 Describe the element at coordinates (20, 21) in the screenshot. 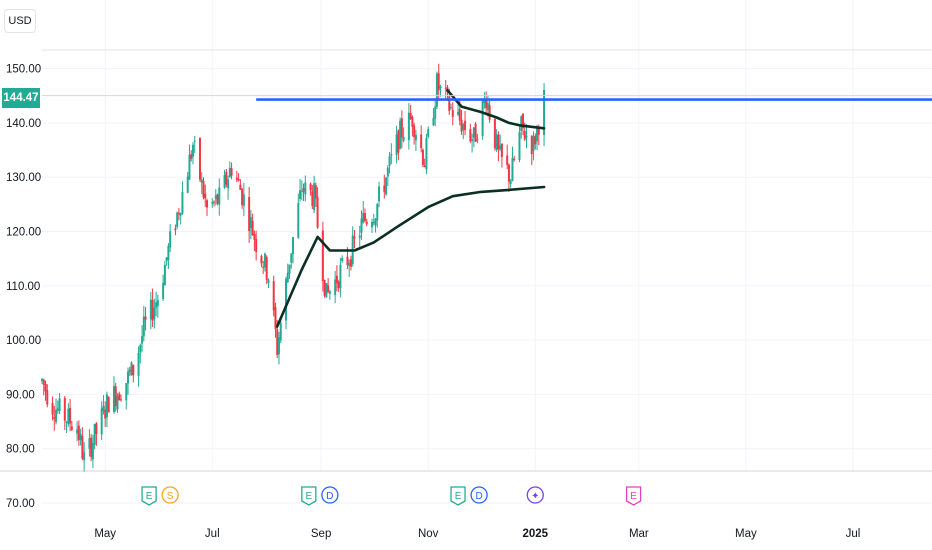

I see `currency-button: USD` at that location.